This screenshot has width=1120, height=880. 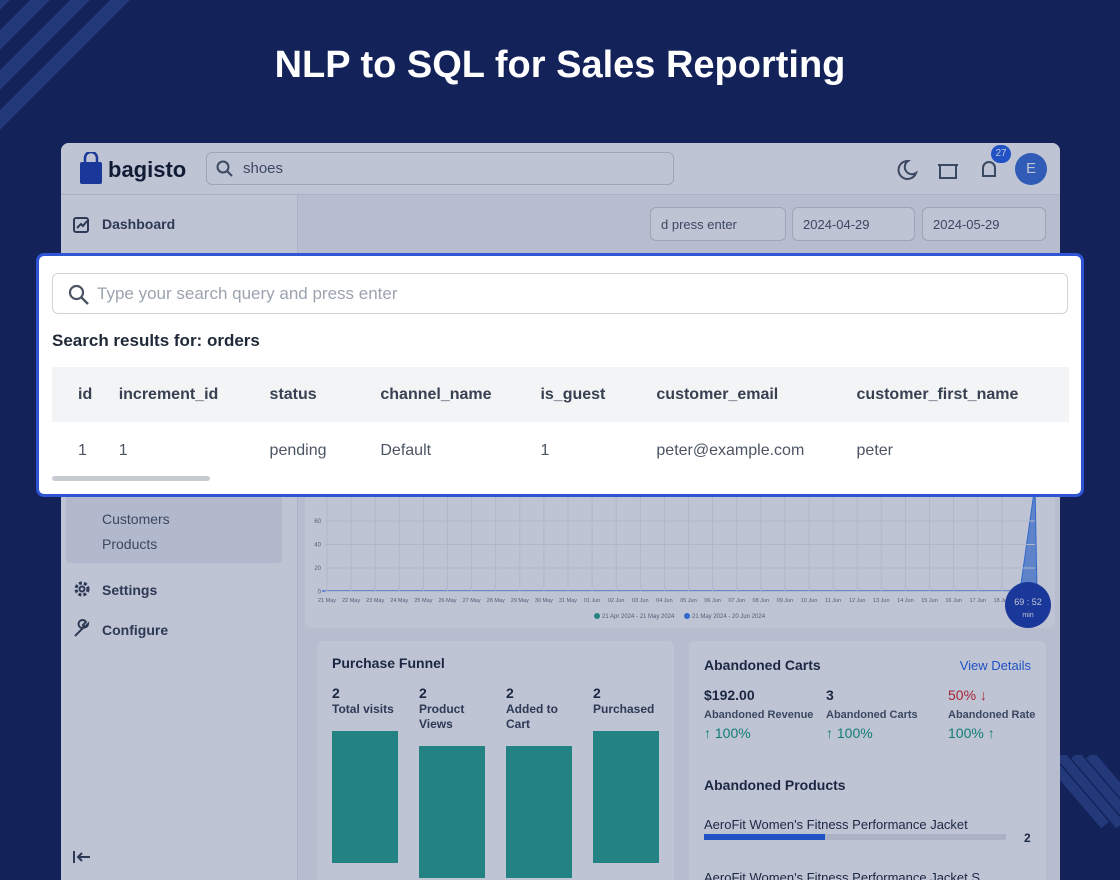 I want to click on table-row: 1 1 pending Default 1 peter@example.com peter, so click(x=560, y=451).